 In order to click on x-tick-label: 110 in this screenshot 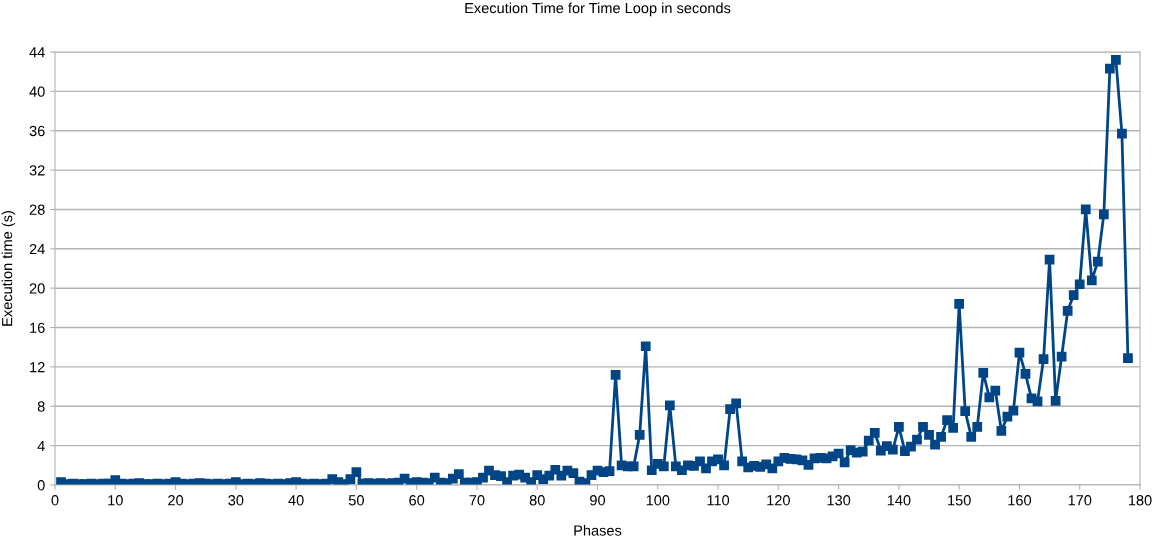, I will do `click(718, 500)`.